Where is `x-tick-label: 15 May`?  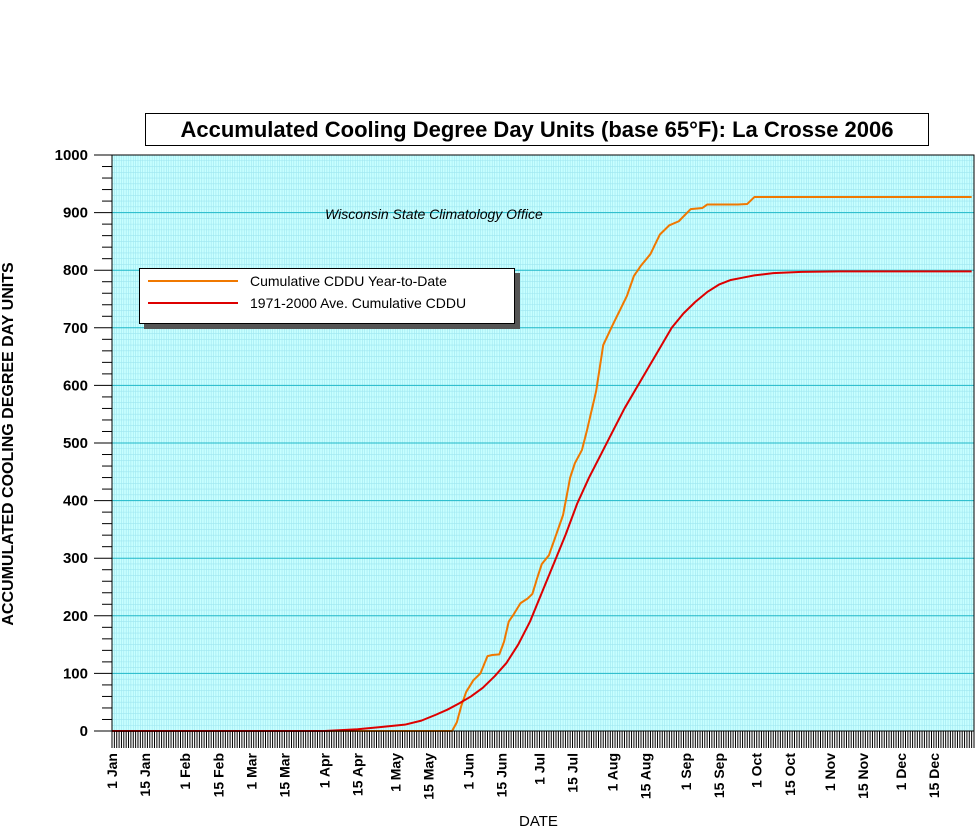 x-tick-label: 15 May is located at coordinates (428, 776).